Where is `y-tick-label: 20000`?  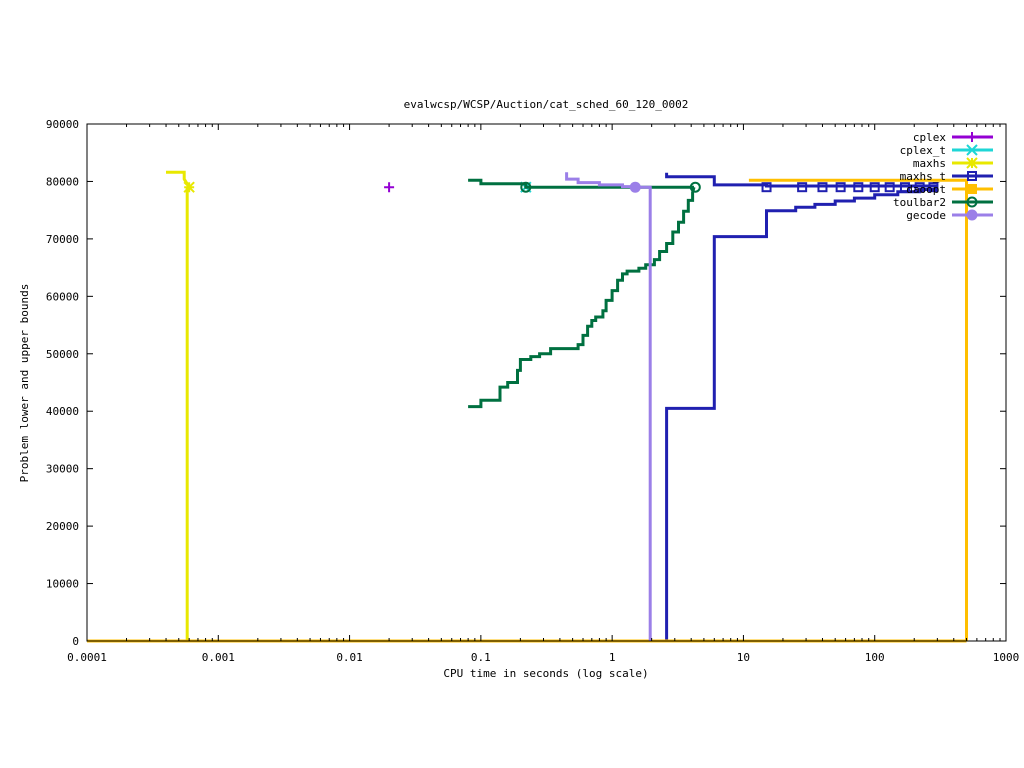 y-tick-label: 20000 is located at coordinates (62, 526).